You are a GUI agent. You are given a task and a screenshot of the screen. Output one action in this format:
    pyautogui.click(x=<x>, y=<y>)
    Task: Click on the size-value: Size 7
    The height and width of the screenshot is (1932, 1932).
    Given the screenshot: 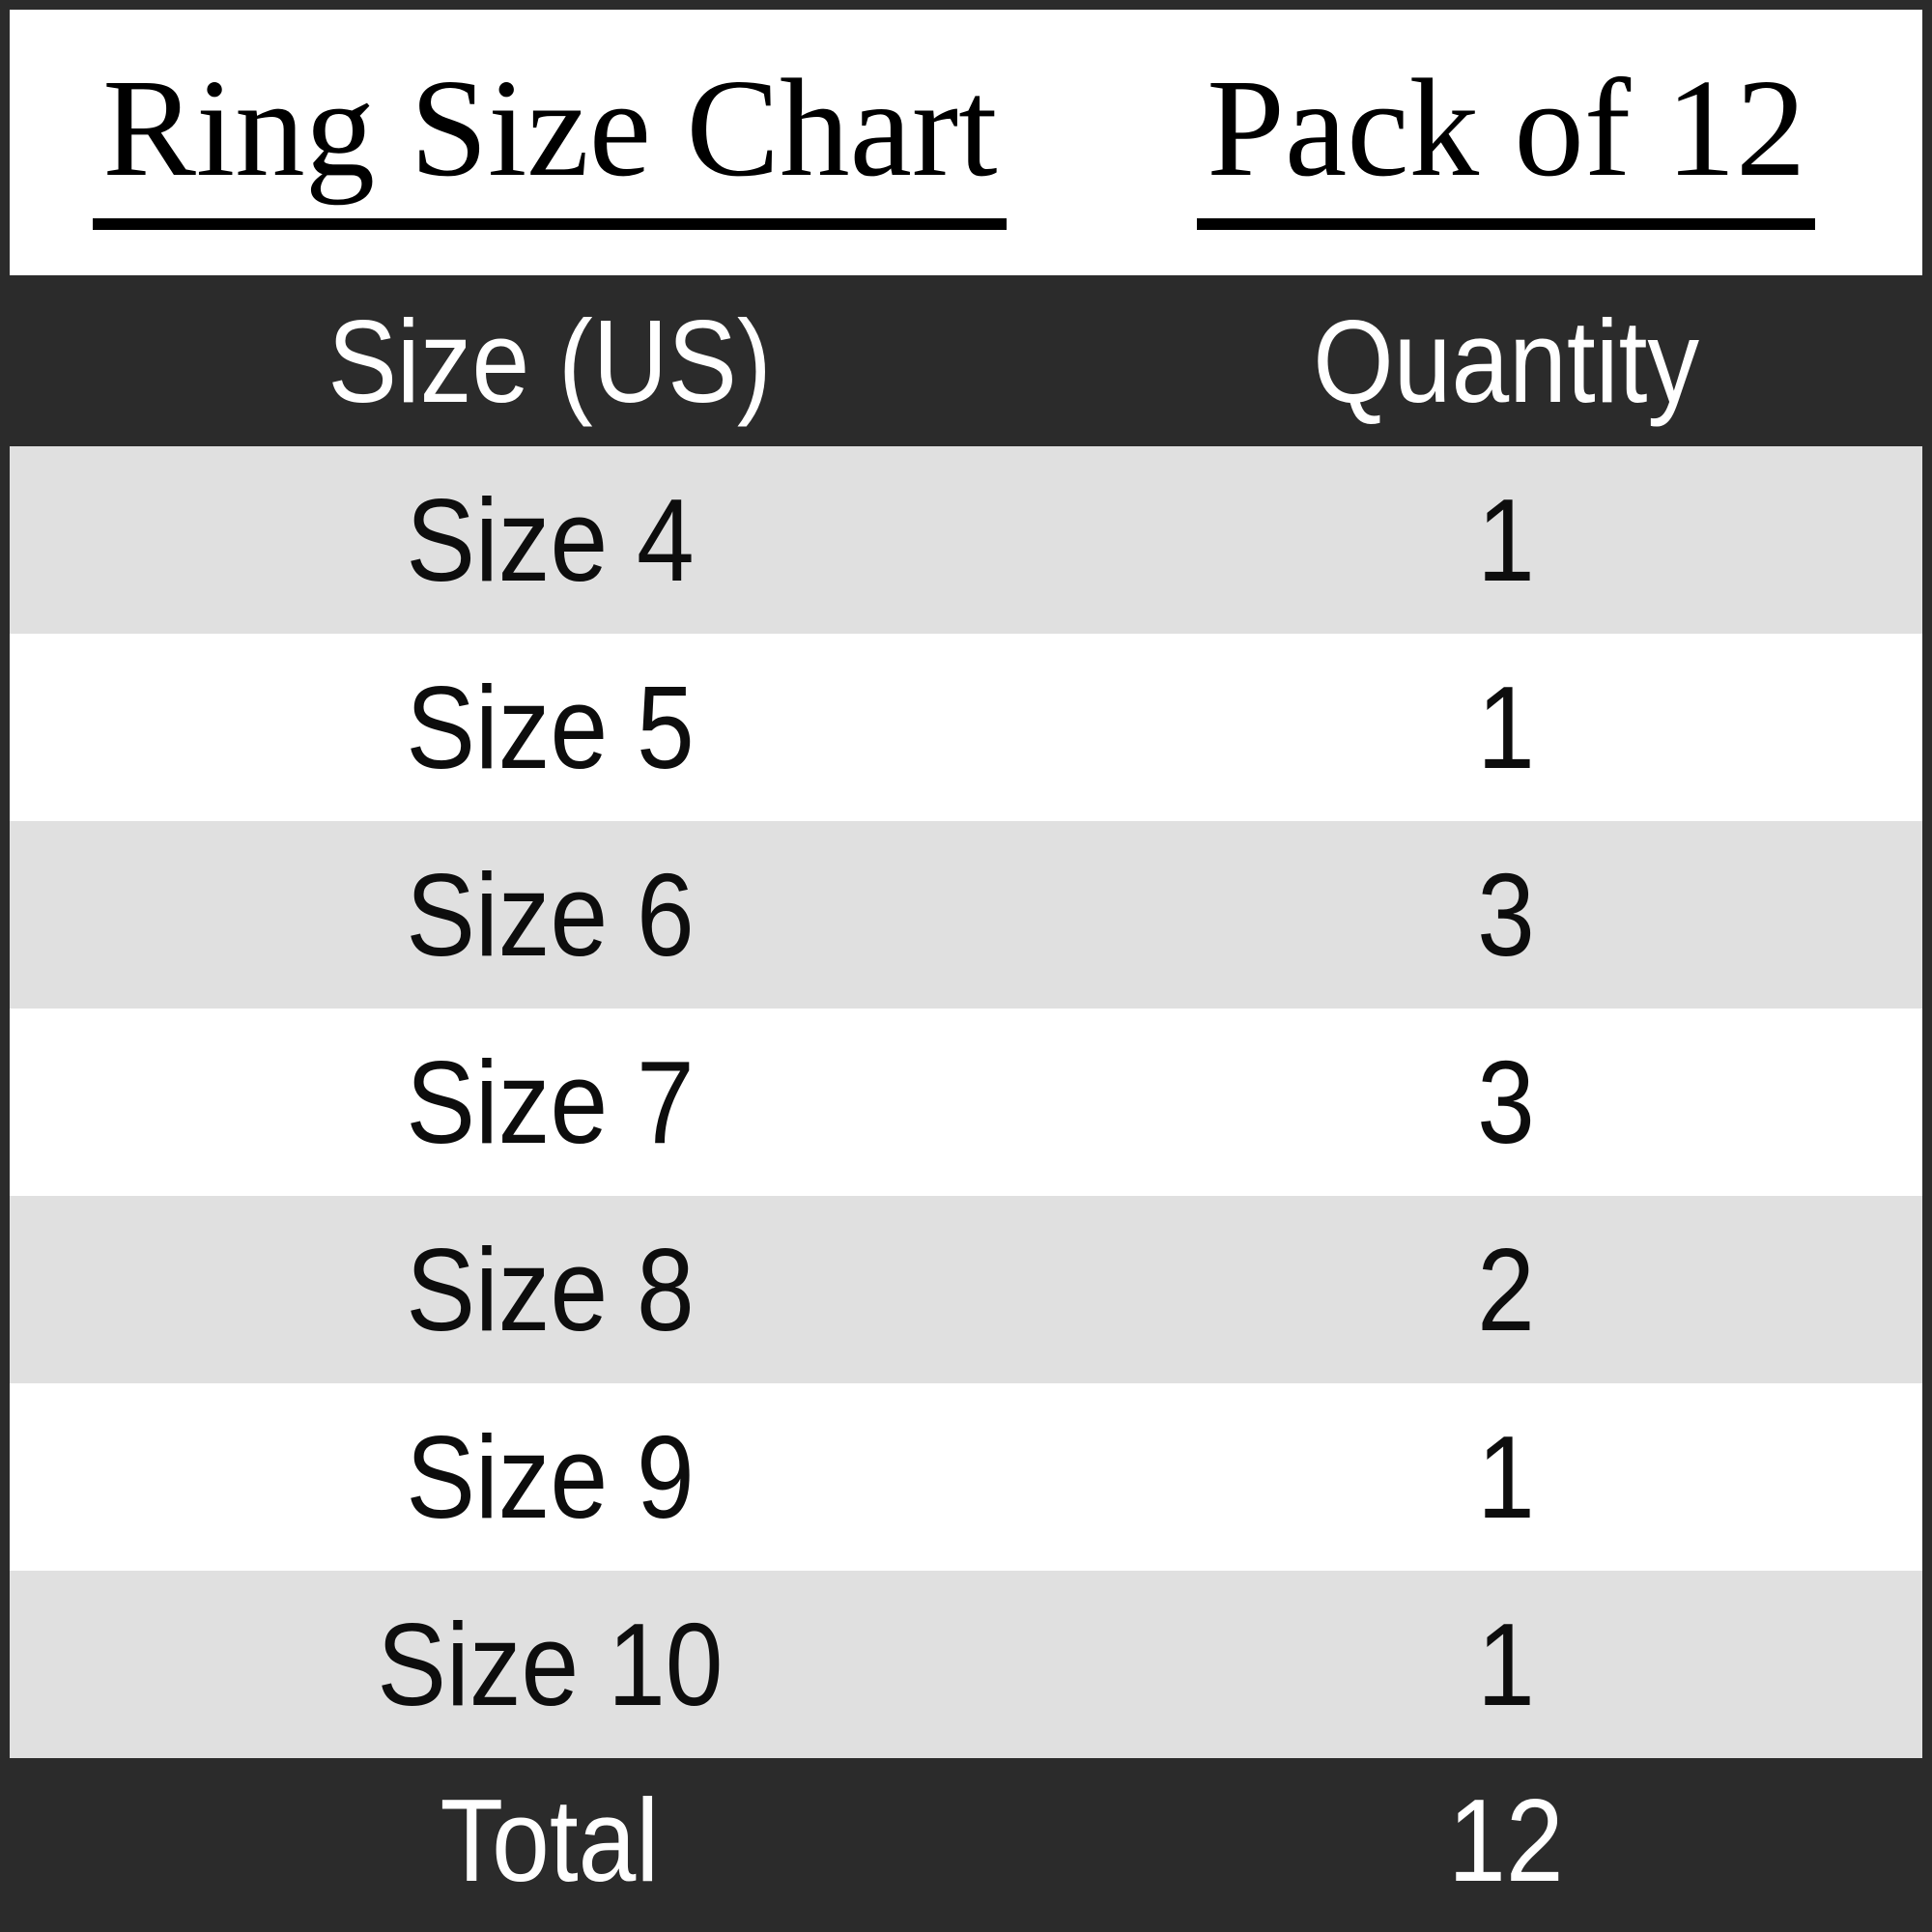 What is the action you would take?
    pyautogui.click(x=550, y=1102)
    